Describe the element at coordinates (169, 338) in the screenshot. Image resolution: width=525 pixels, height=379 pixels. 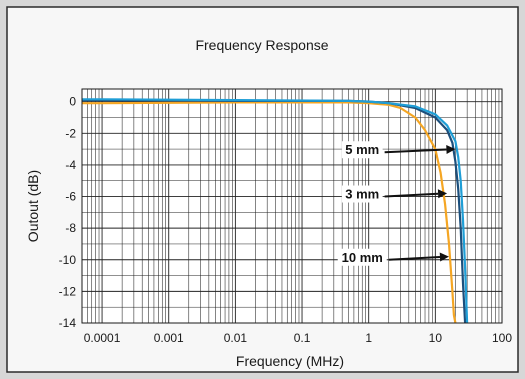
I see `x-tick-label: 0.001` at that location.